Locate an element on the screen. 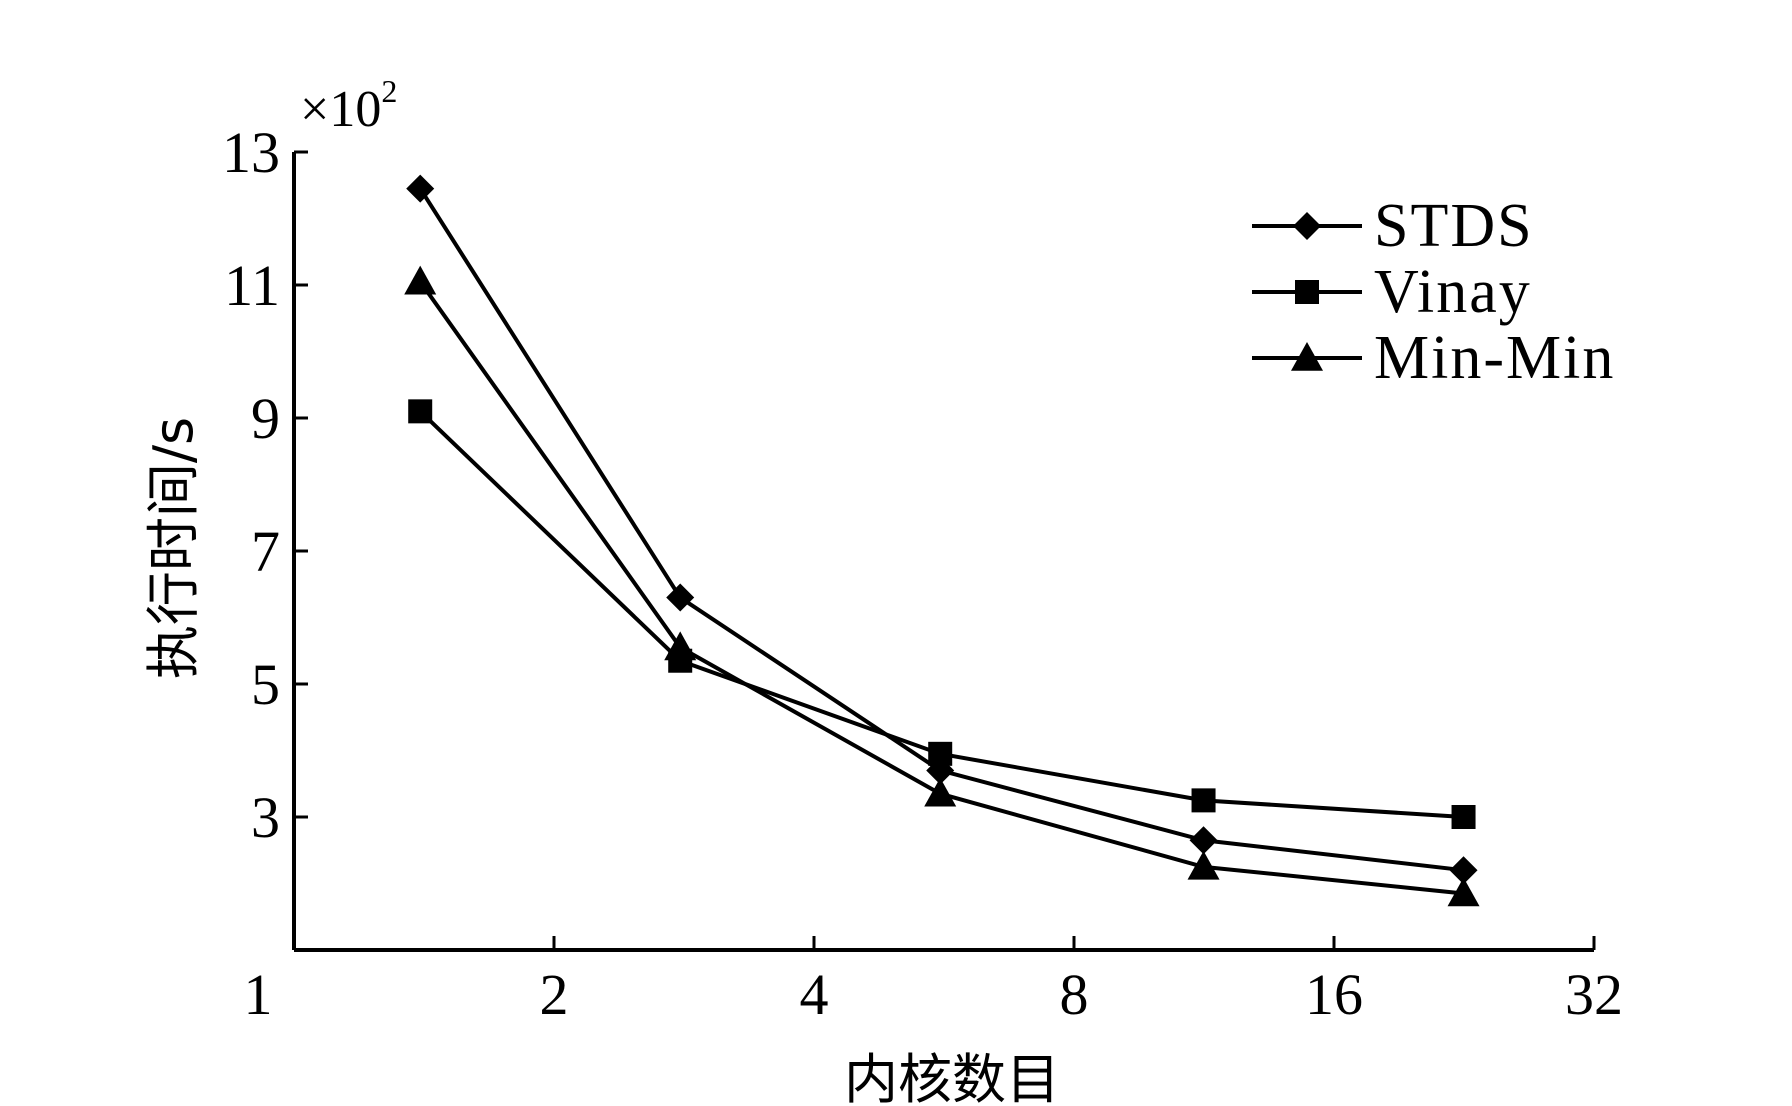 The image size is (1792, 1106). x-tick-label: 4 is located at coordinates (814, 994).